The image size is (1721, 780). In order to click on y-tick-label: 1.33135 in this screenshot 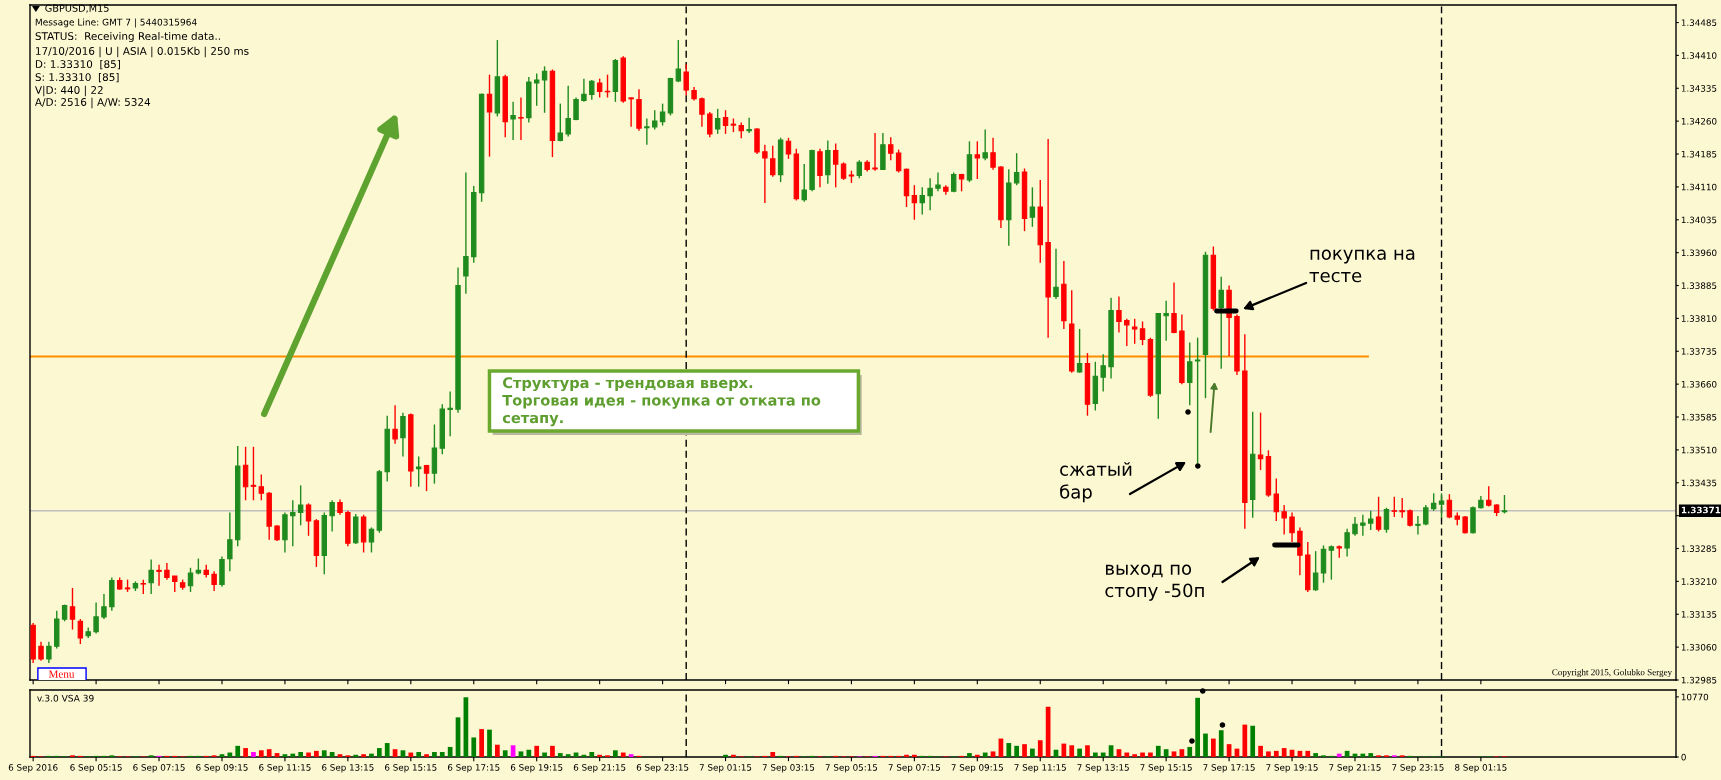, I will do `click(1699, 614)`.